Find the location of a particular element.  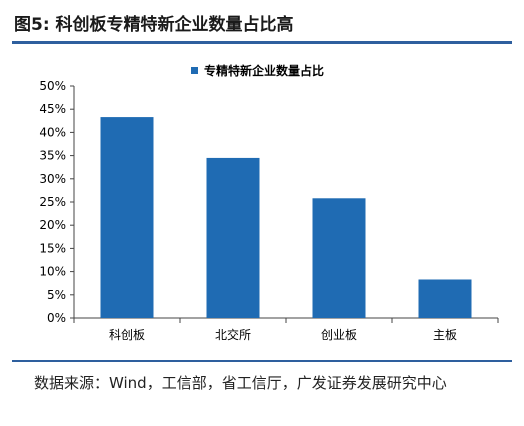

y-tick-label: 5% is located at coordinates (56, 295).